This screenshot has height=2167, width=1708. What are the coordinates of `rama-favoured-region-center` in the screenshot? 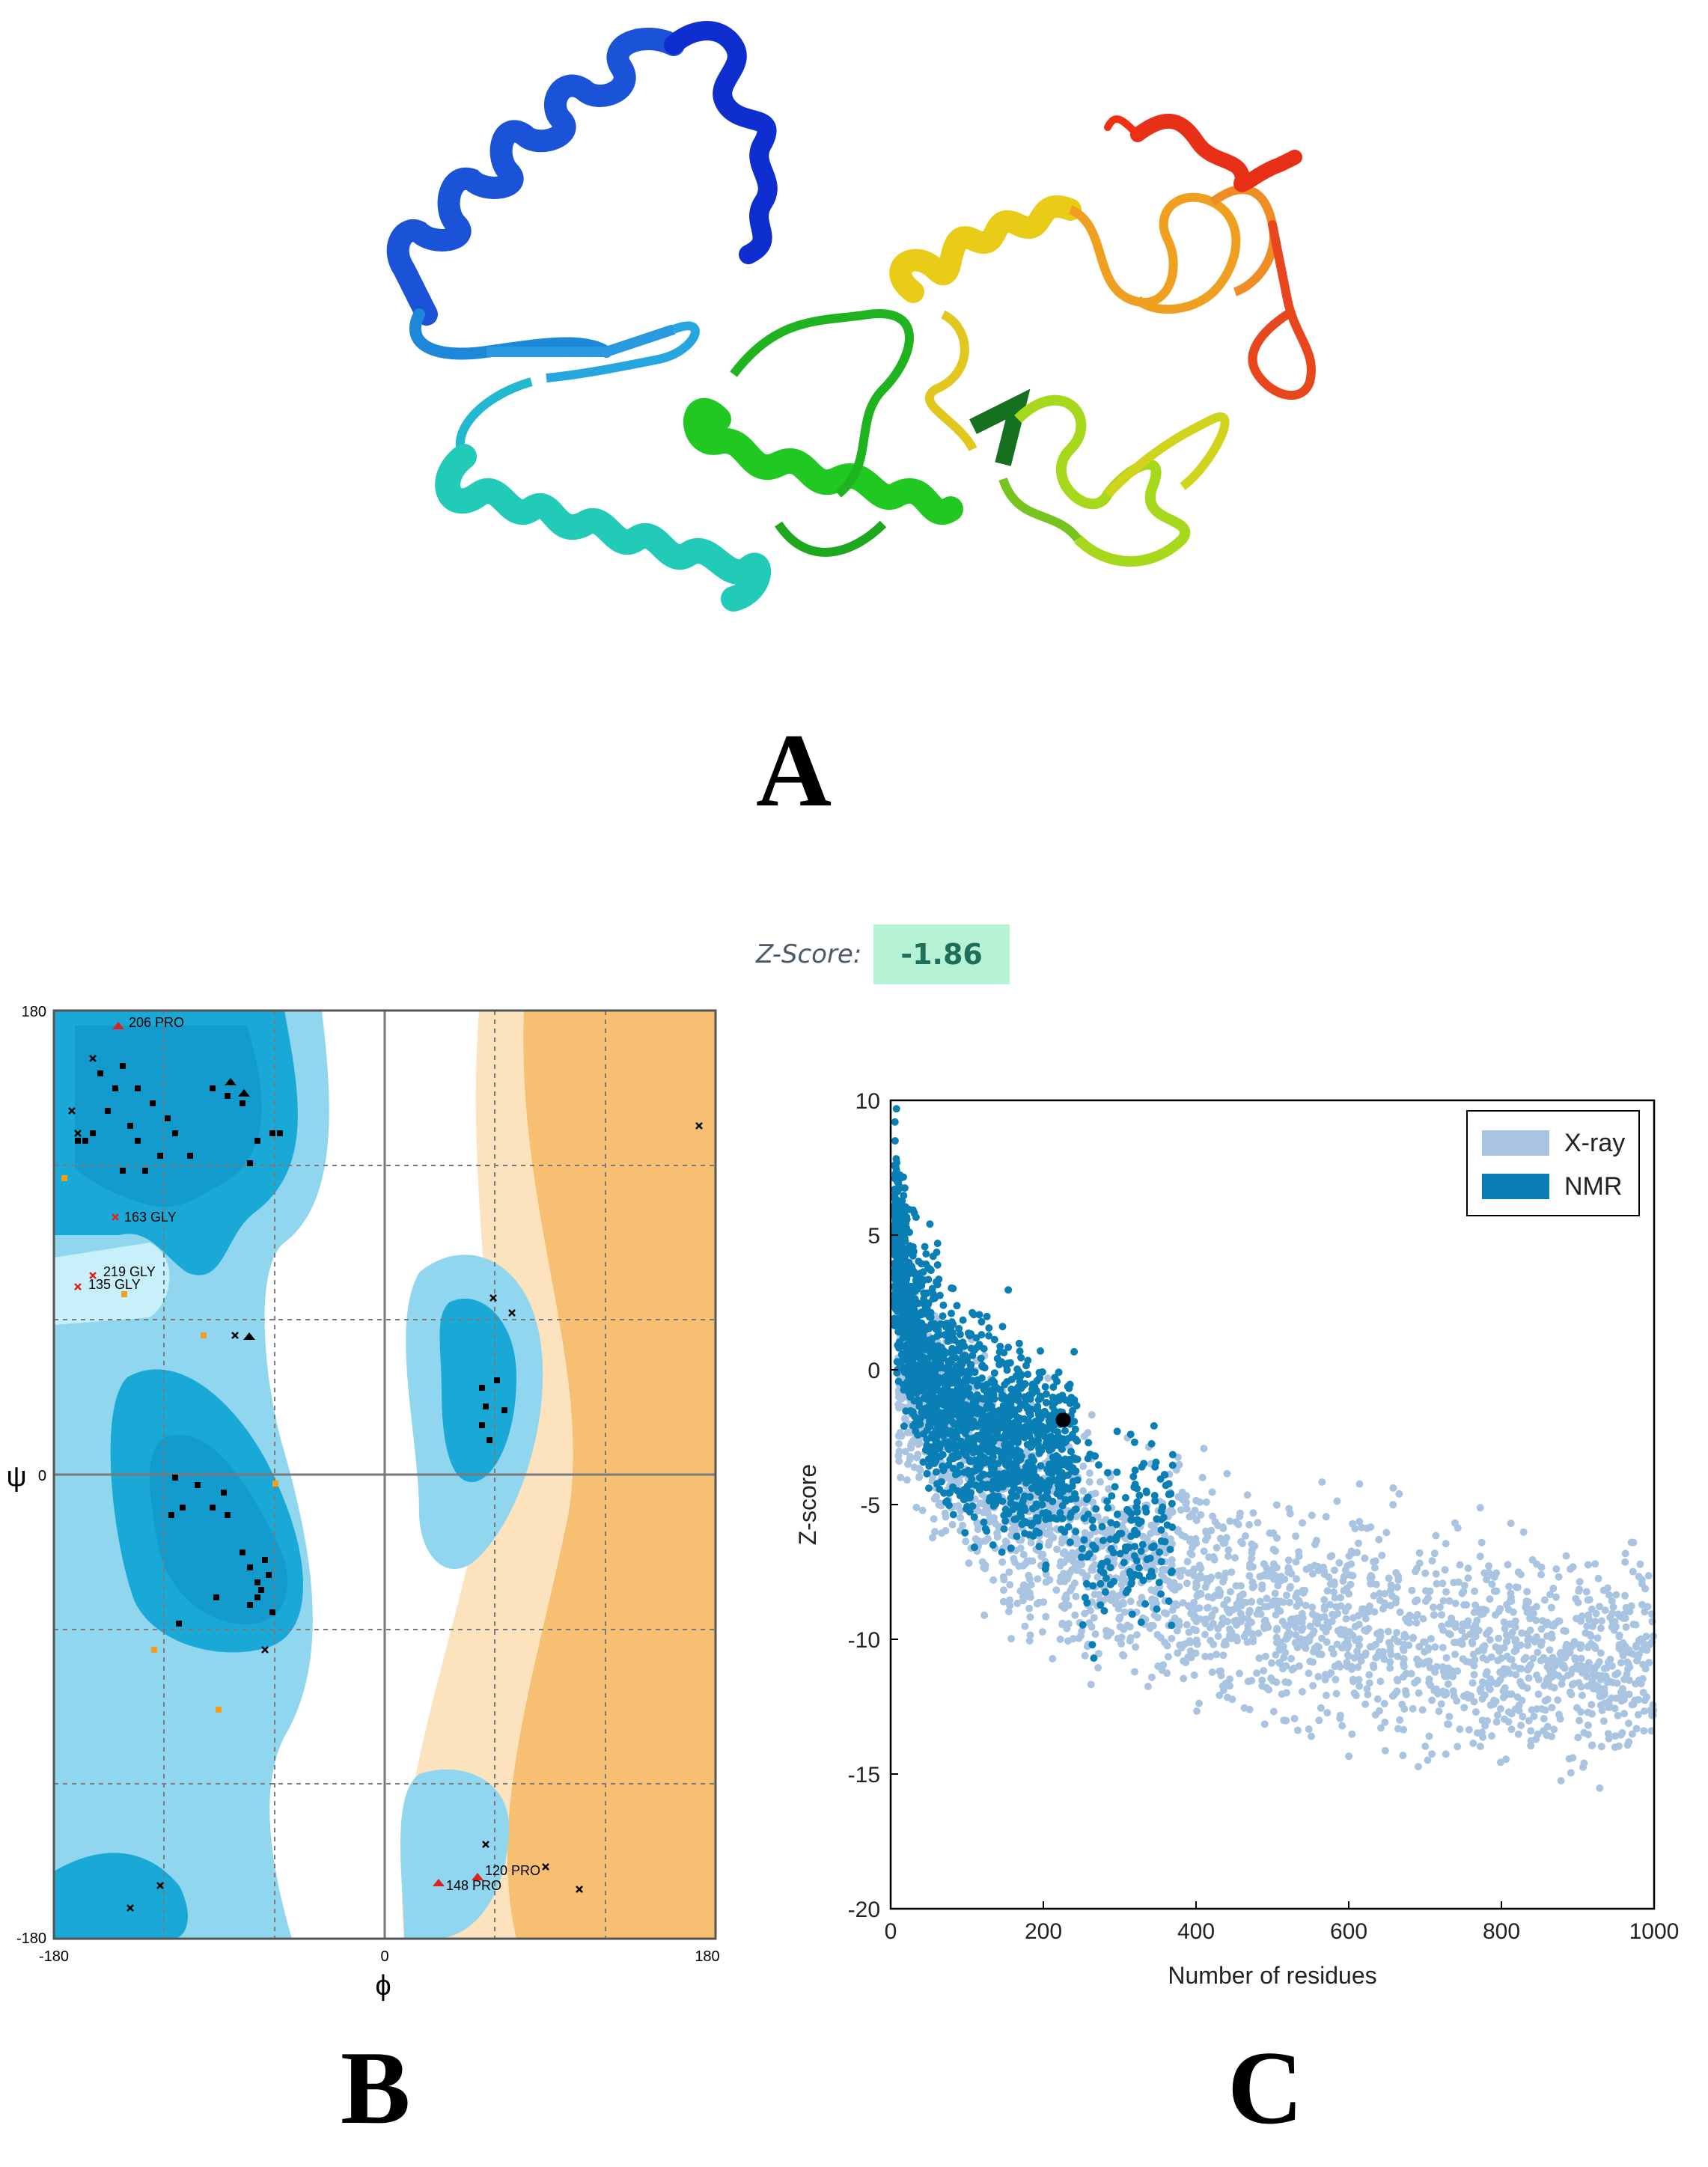 It's located at (477, 1390).